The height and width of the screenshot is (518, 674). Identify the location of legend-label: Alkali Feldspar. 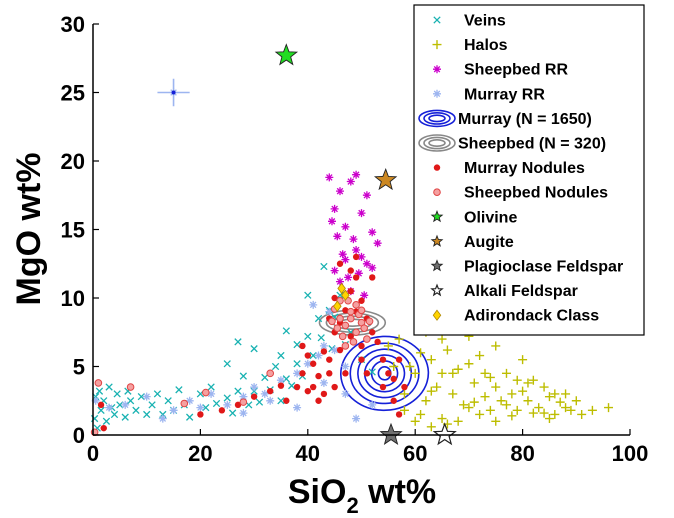
(521, 291).